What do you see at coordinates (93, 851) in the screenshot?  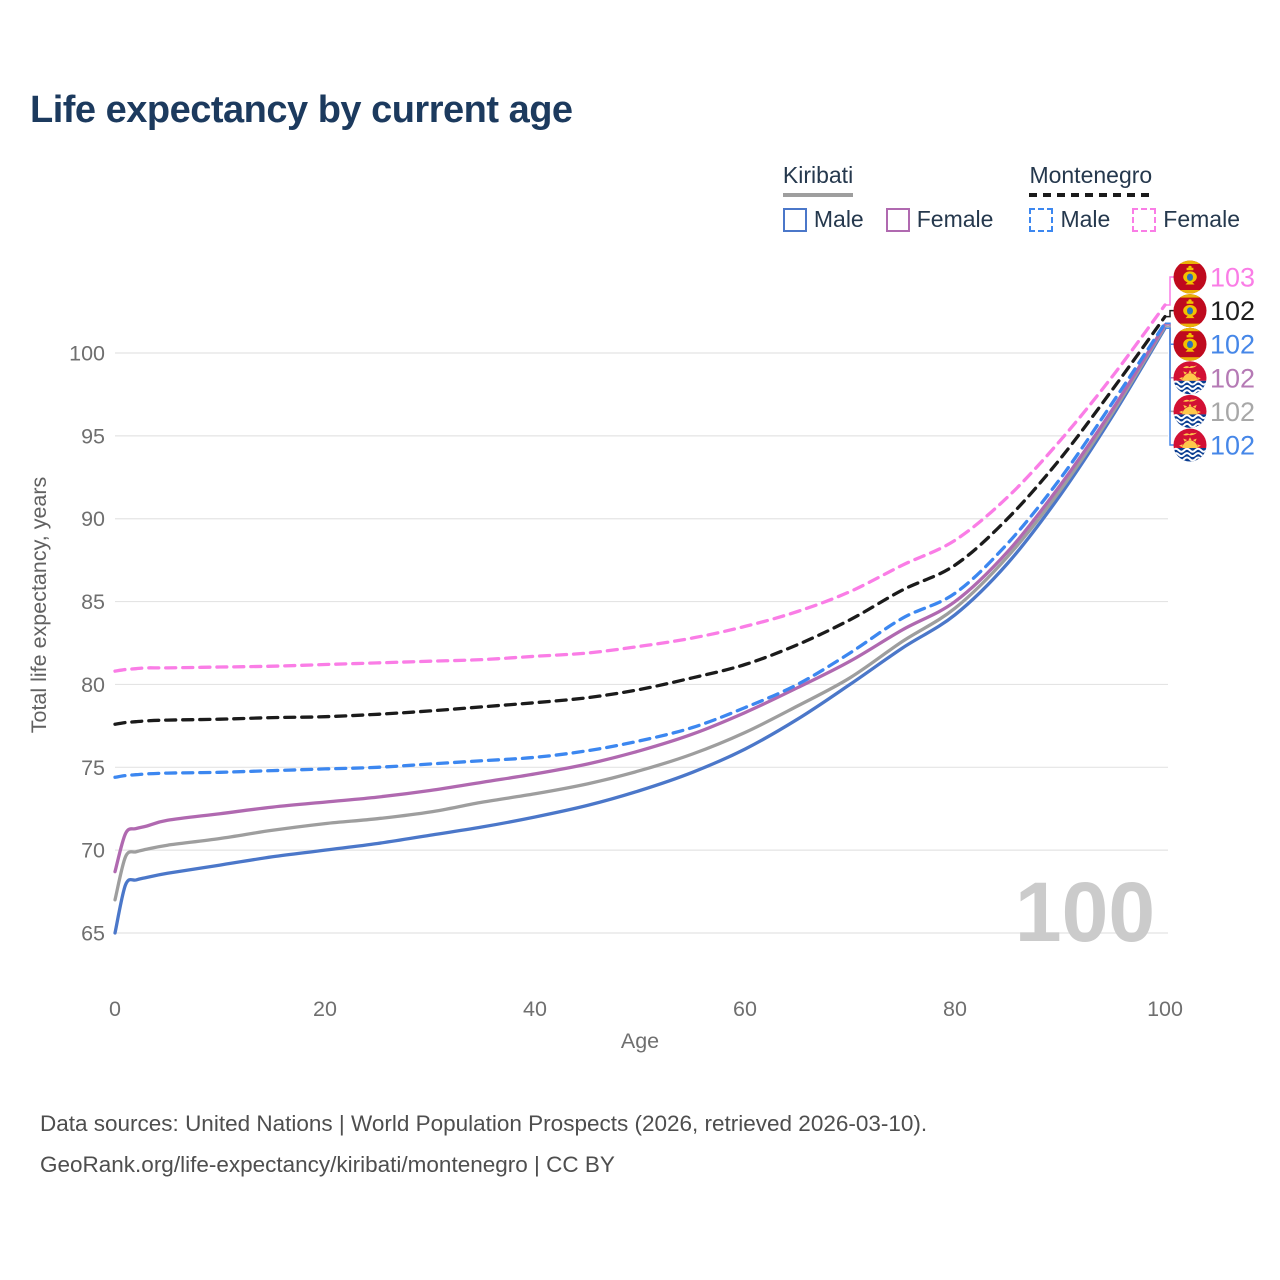 I see `y-tick-label: 70` at bounding box center [93, 851].